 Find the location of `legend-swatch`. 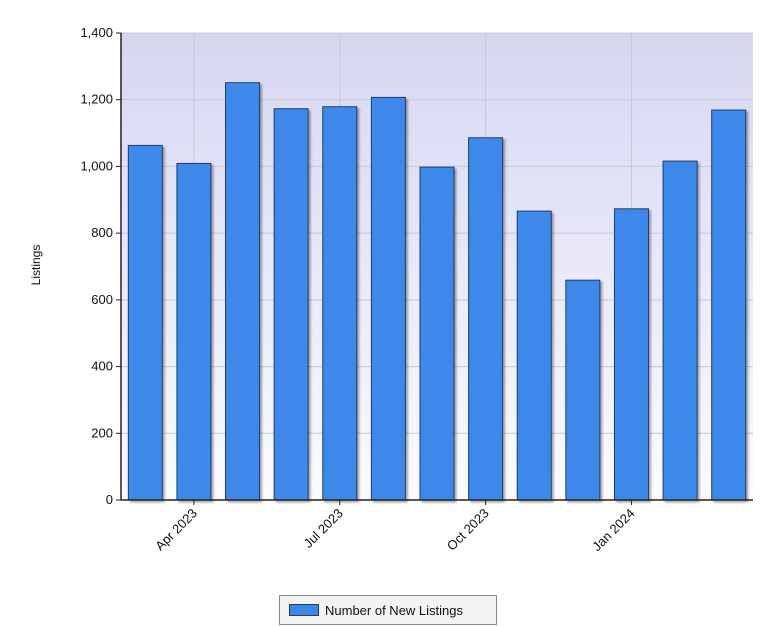

legend-swatch is located at coordinates (304, 610).